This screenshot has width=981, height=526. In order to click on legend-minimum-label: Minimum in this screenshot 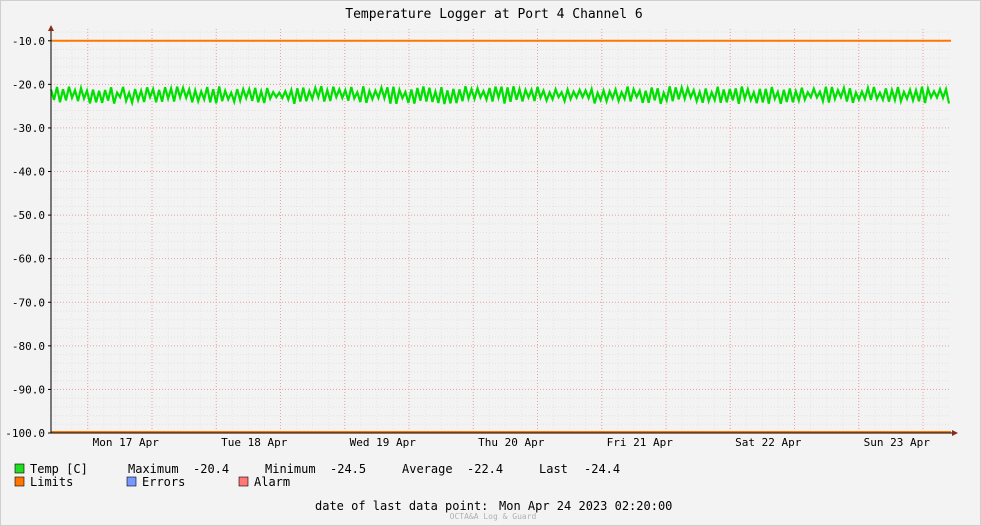, I will do `click(290, 469)`.